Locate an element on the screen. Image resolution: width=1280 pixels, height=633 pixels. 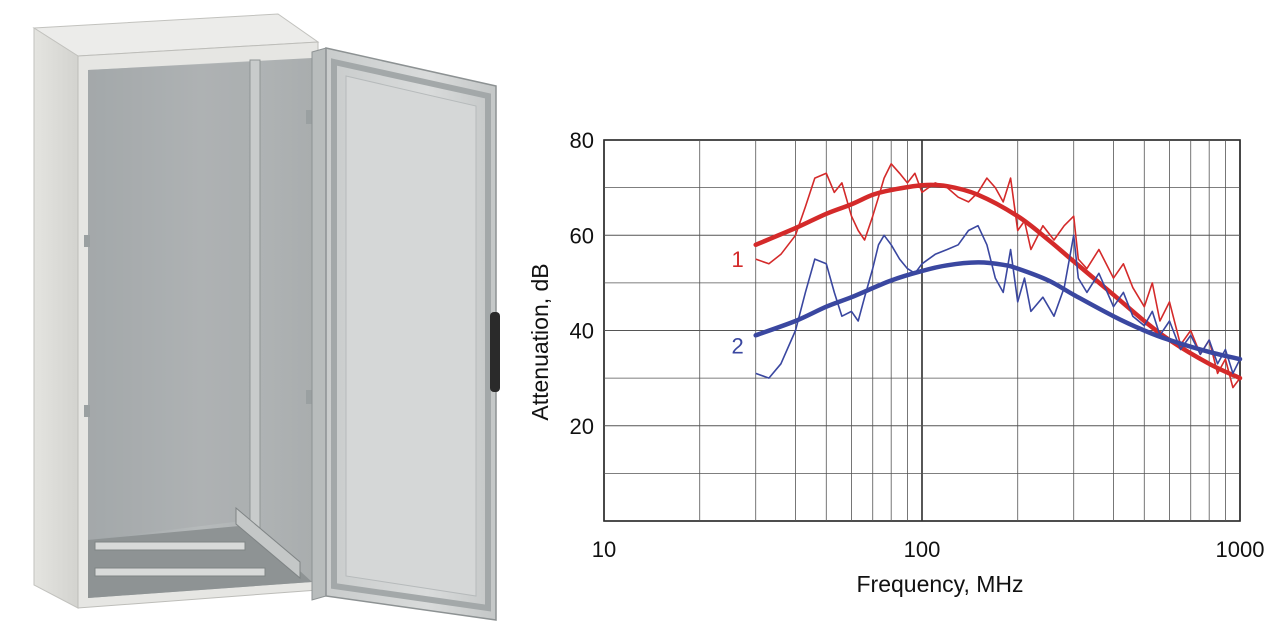
series-label-1: 1 is located at coordinates (737, 259).